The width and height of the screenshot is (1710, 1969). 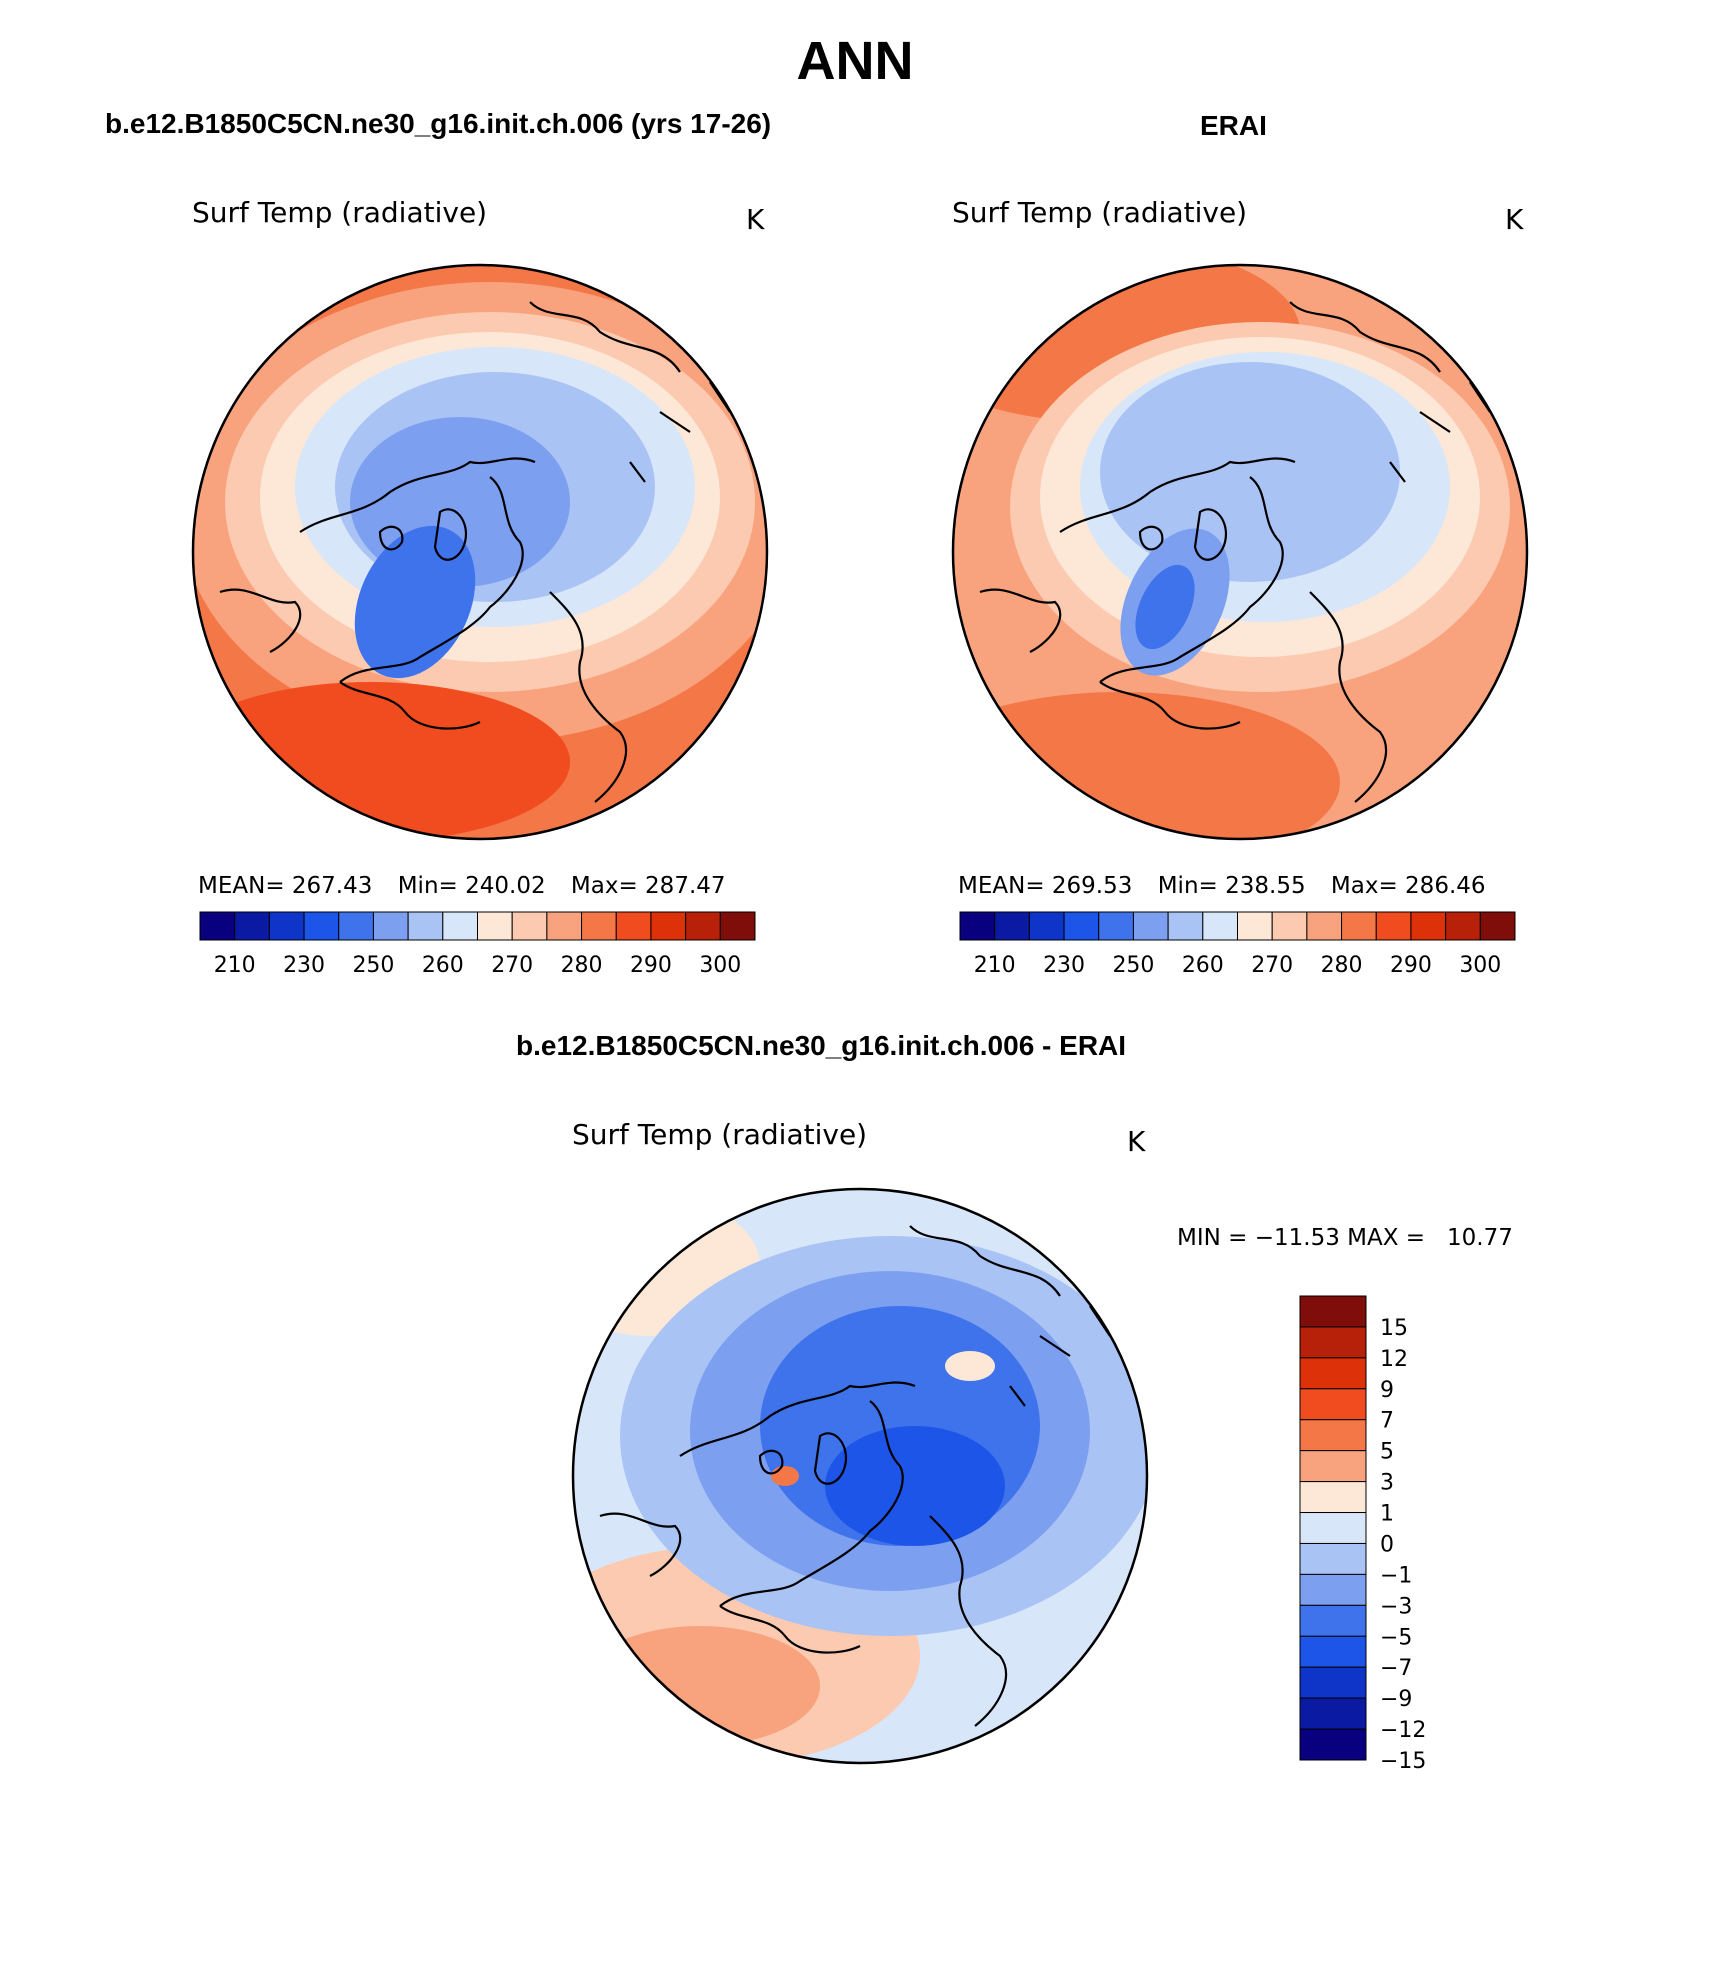 I want to click on colorbar-0-tick-label: 250, so click(x=373, y=965).